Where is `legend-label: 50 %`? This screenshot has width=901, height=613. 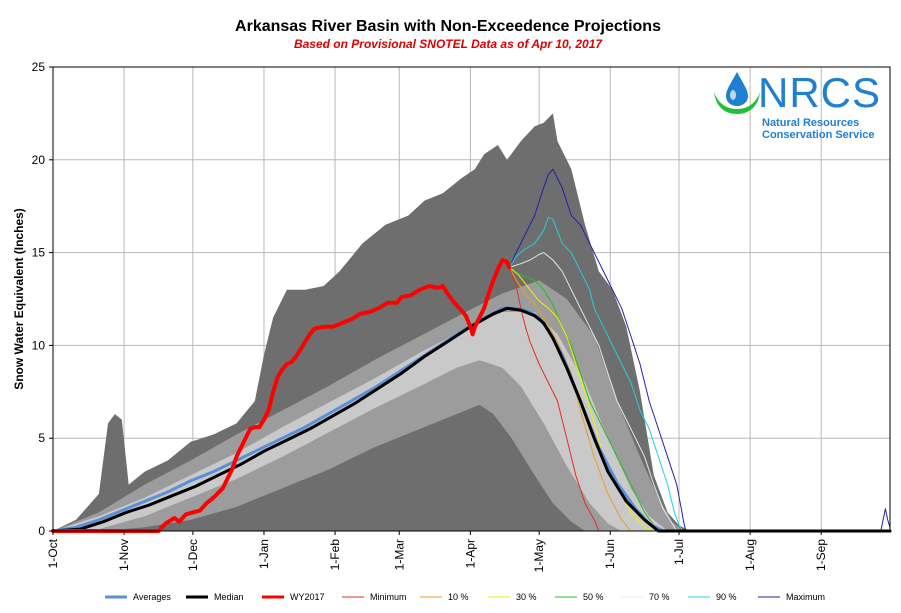 legend-label: 50 % is located at coordinates (593, 597).